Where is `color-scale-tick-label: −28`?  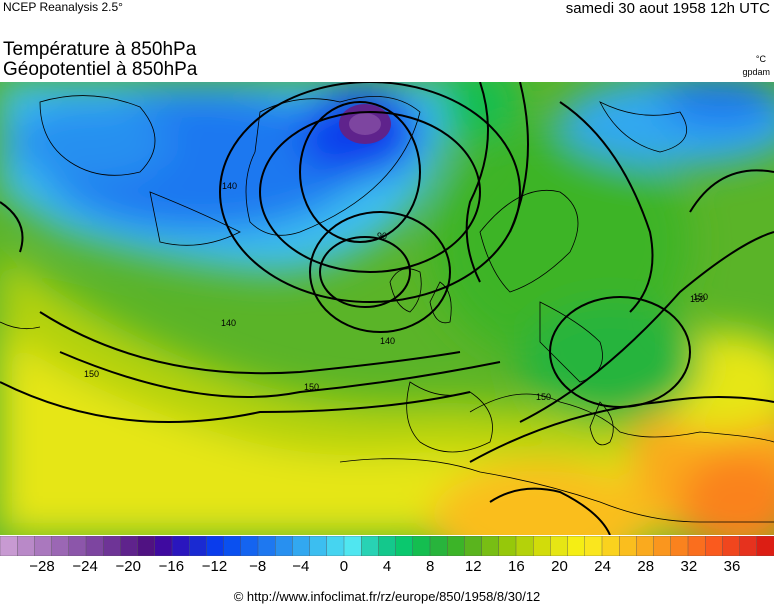
color-scale-tick-label: −28 is located at coordinates (42, 566).